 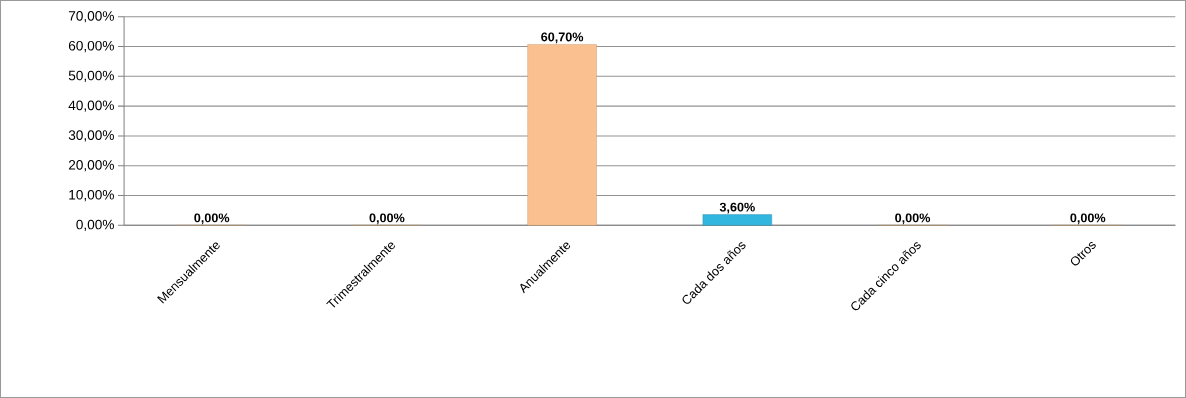 I want to click on y-tick-label: 20,00%, so click(x=91, y=166).